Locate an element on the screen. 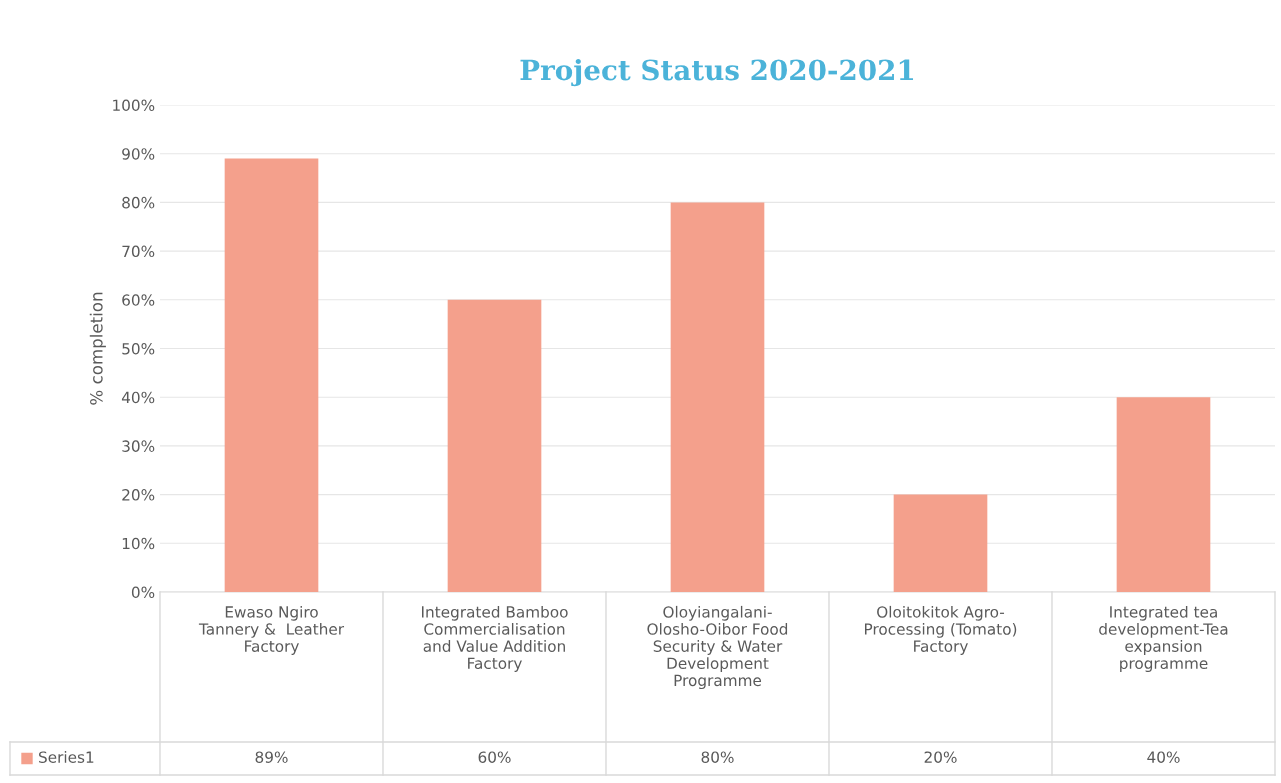  x-tick-label: Integrated Bamboo Commercialisation and Value Addition Factory is located at coordinates (495, 638).